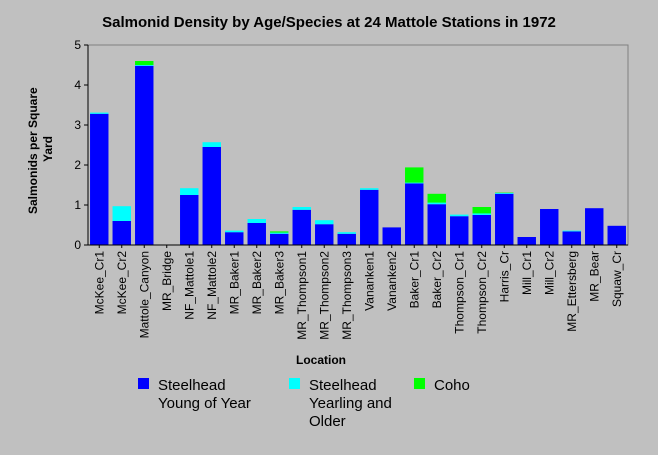  I want to click on y-tick-label-1: 1, so click(77, 205).